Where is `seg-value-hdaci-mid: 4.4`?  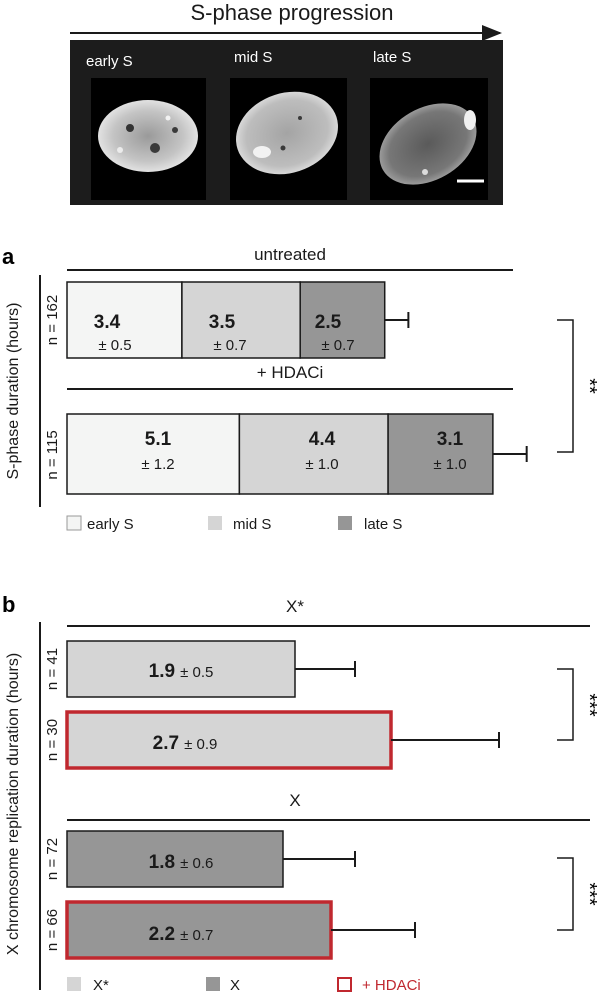 seg-value-hdaci-mid: 4.4 is located at coordinates (322, 439).